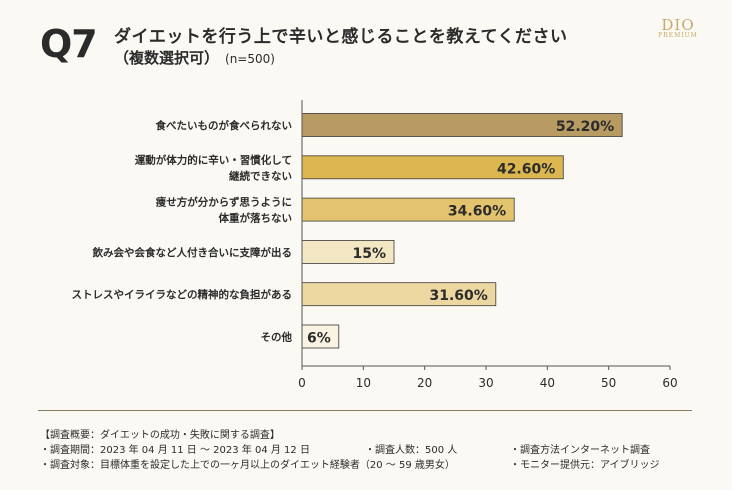 The width and height of the screenshot is (732, 490). What do you see at coordinates (224, 202) in the screenshot?
I see `category-label-3-line-1: 痩せ方が分からず思うように` at bounding box center [224, 202].